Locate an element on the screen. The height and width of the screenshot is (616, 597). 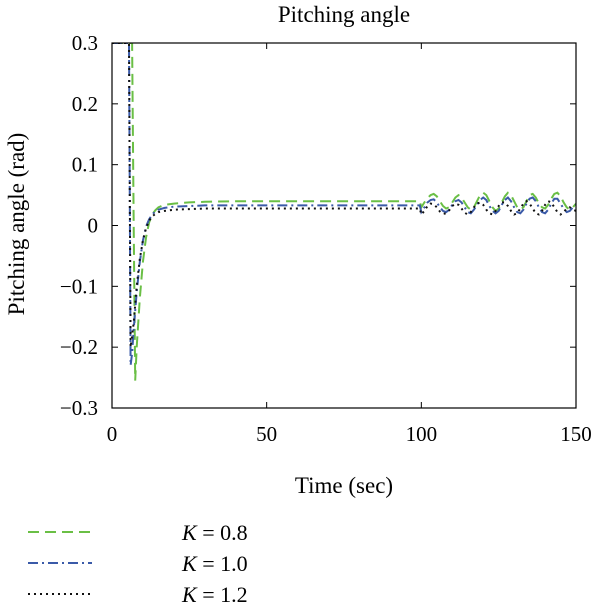
y-axis-label: Pitching angle (rad) is located at coordinates (16, 224).